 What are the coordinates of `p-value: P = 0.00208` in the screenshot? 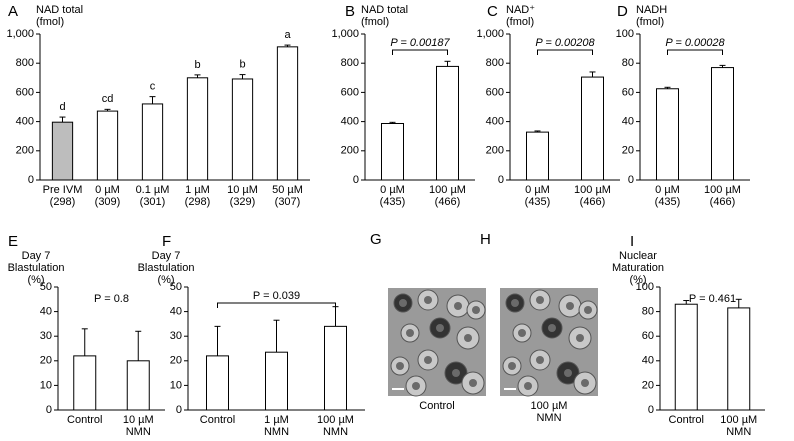 It's located at (565, 43).